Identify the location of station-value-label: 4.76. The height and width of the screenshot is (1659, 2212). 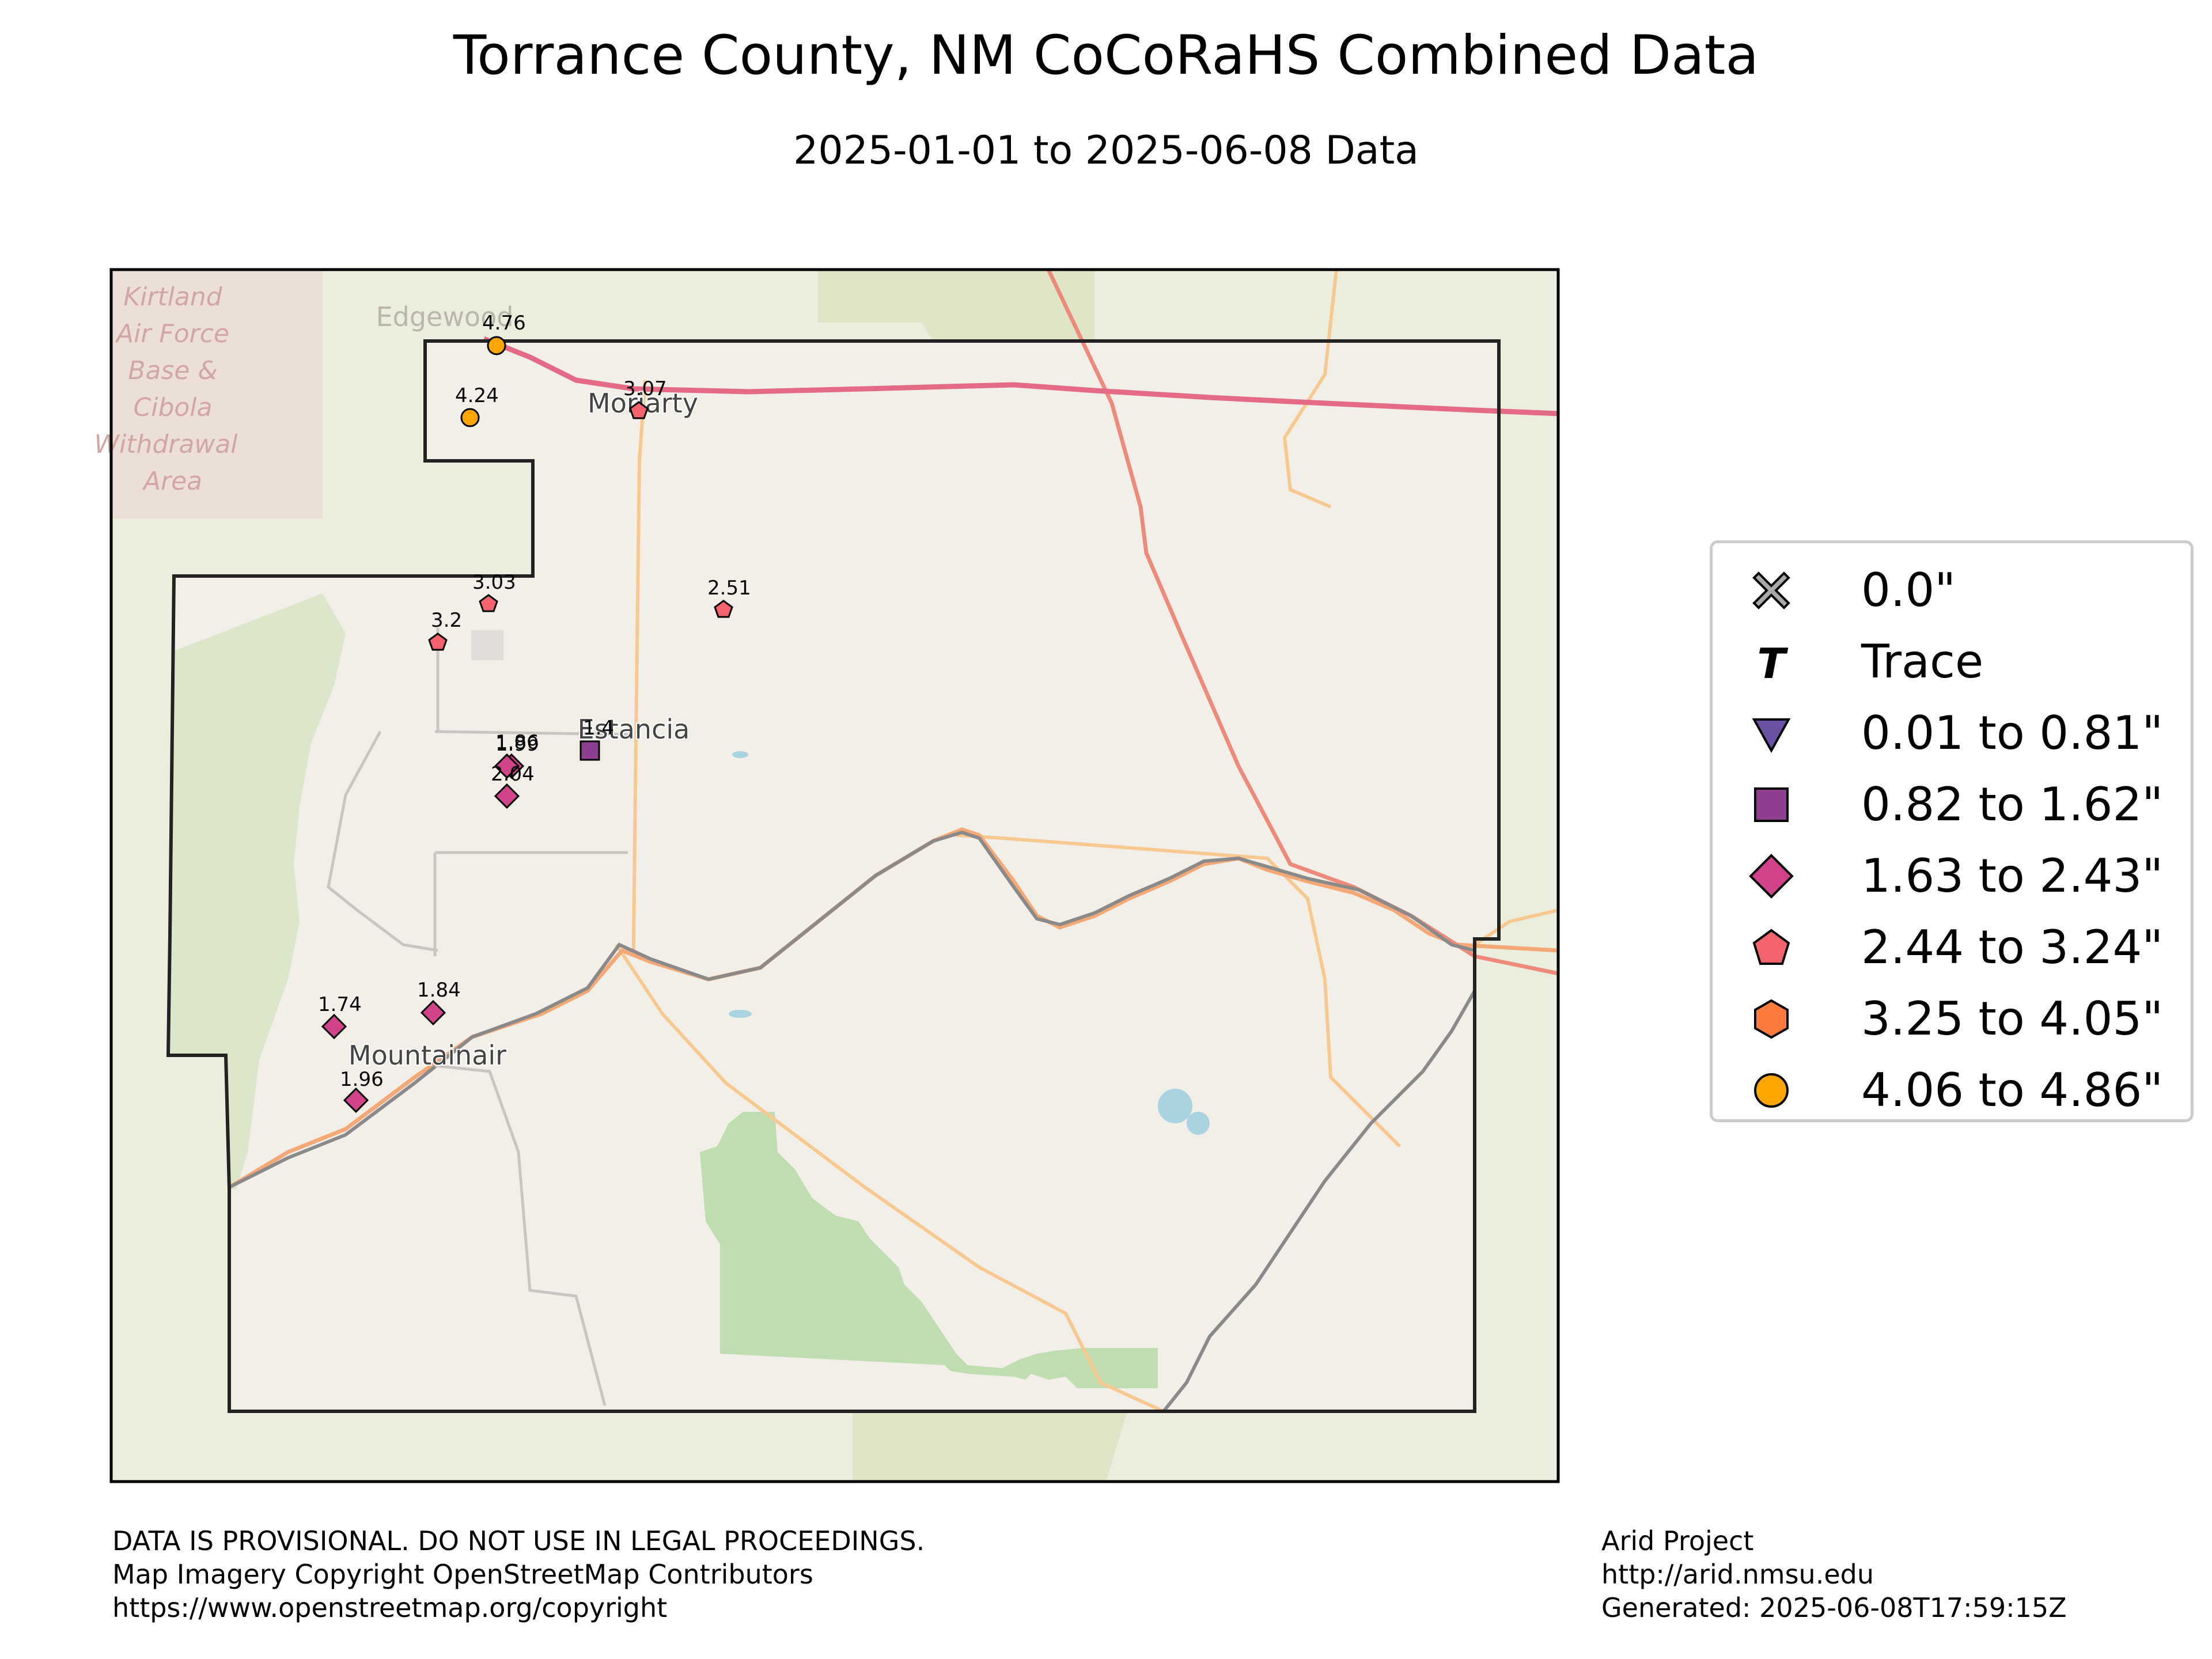
(504, 323).